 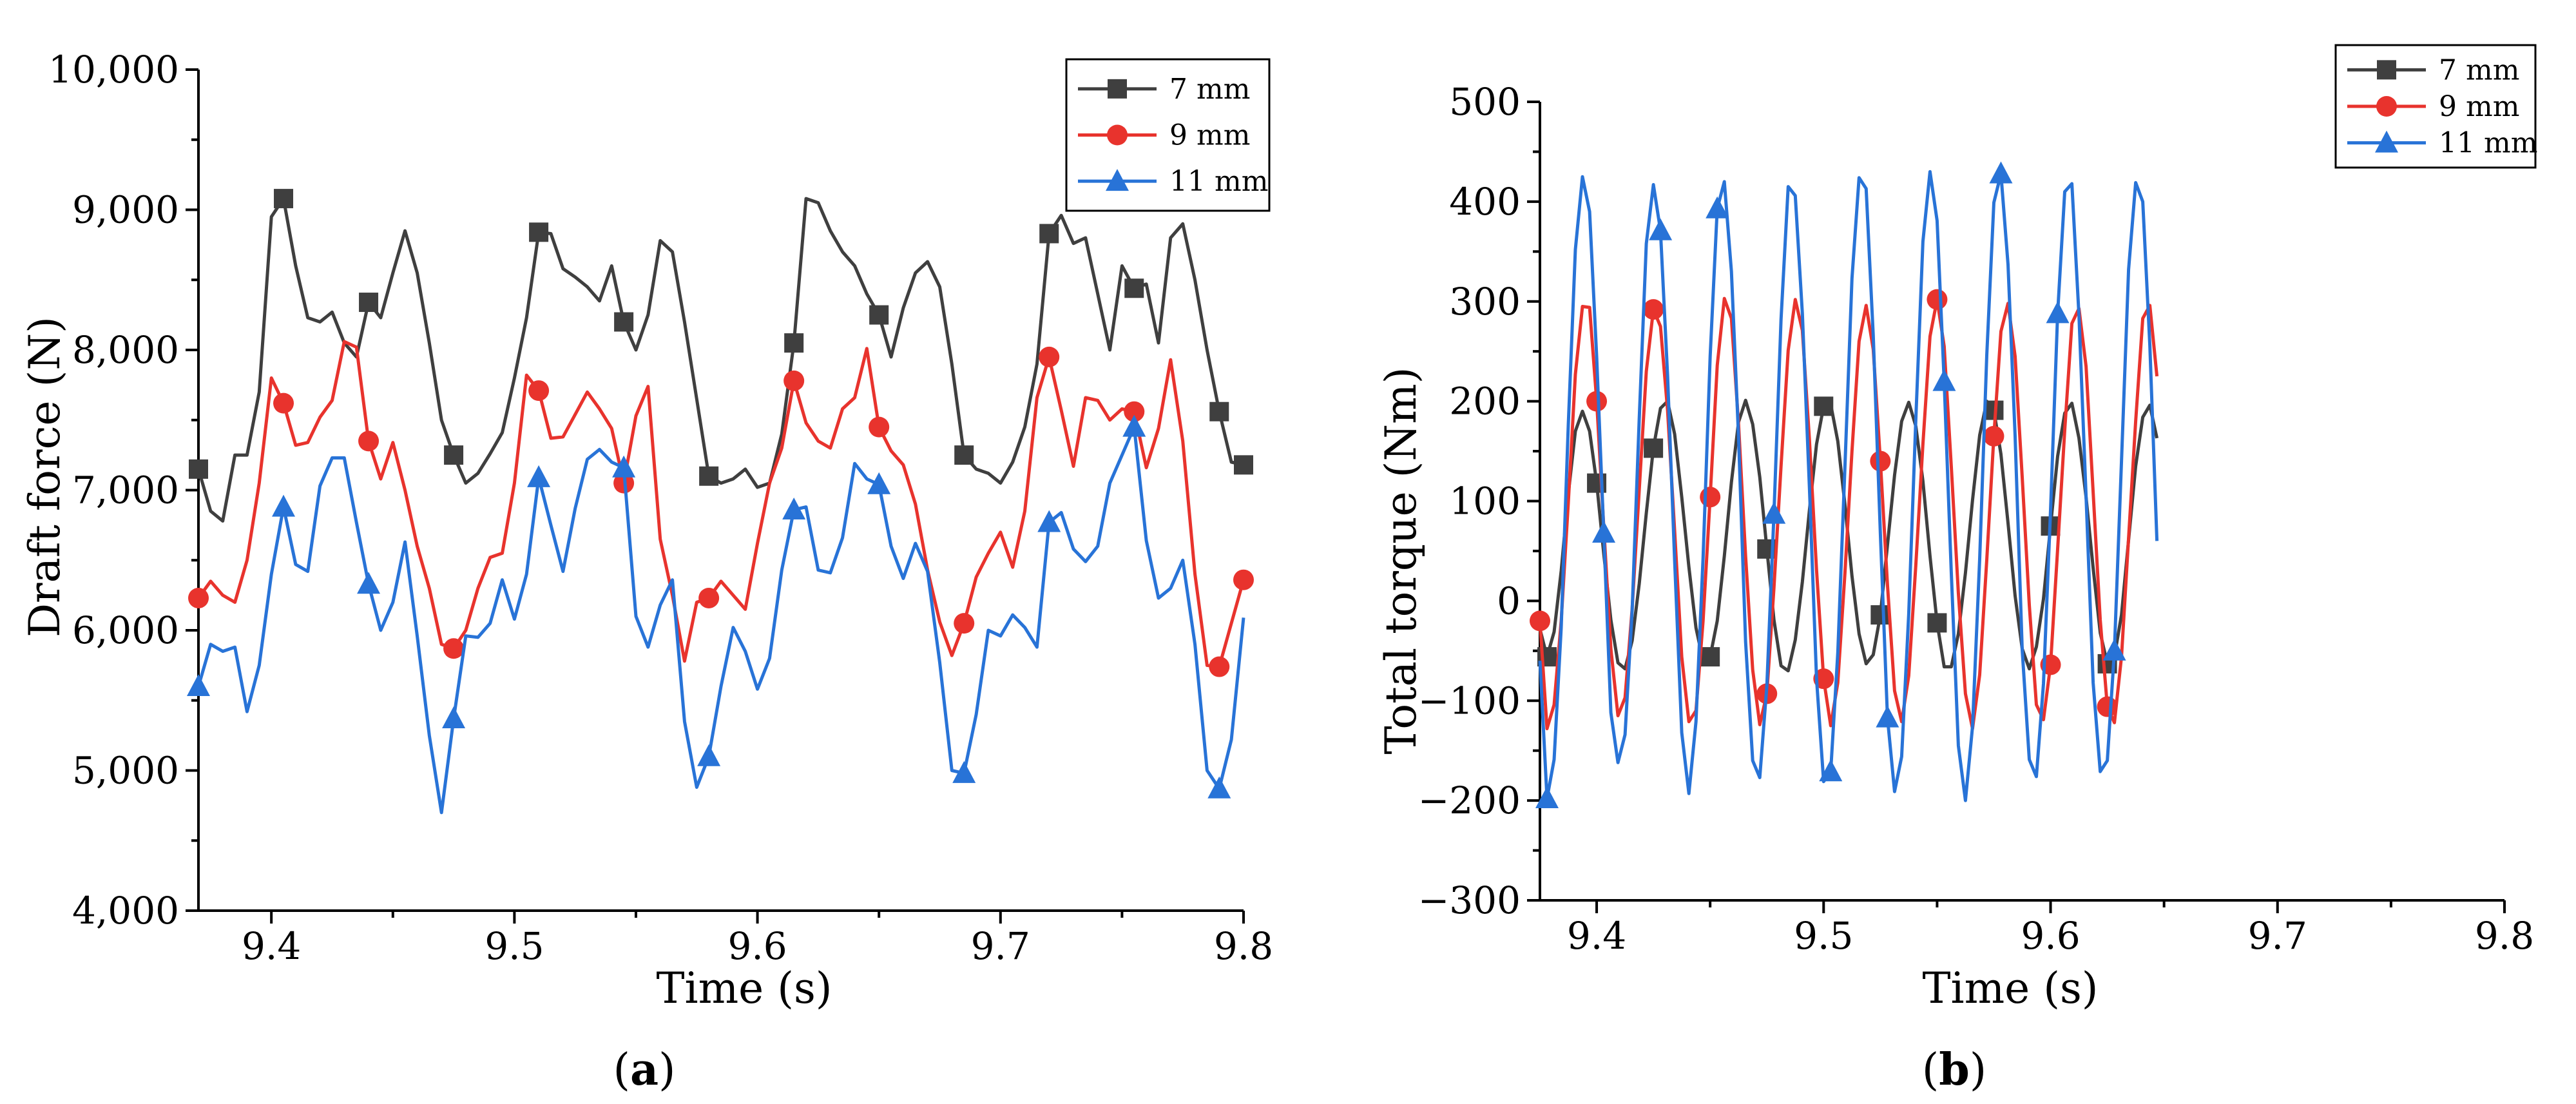 What do you see at coordinates (1210, 135) in the screenshot?
I see `legend-label-a-1: 9 mm` at bounding box center [1210, 135].